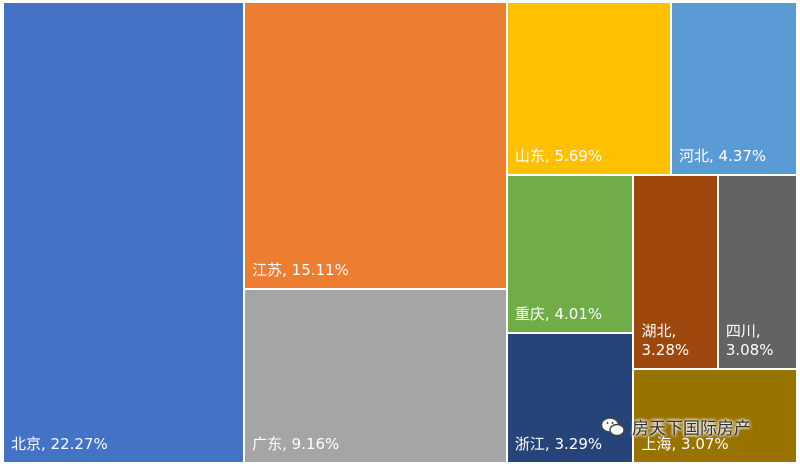 This screenshot has width=800, height=467. I want to click on data-label: 上海, 3.07%, so click(685, 443).